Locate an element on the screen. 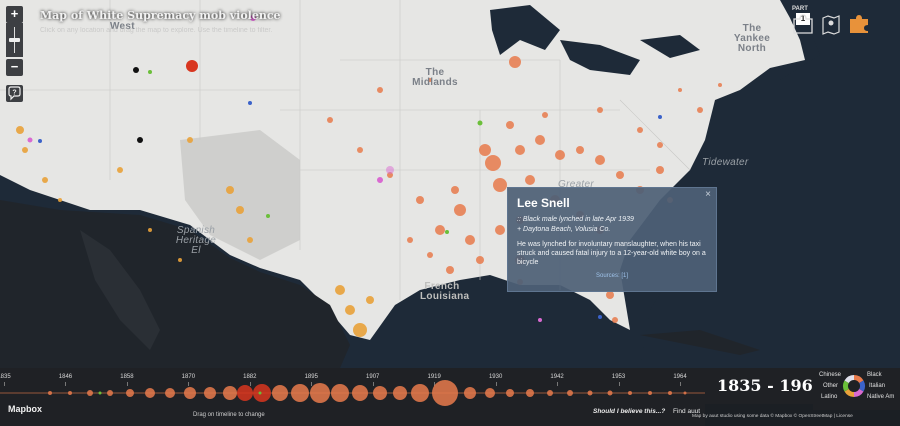 This screenshot has height=426, width=900. legend-italian: Italian is located at coordinates (877, 386).